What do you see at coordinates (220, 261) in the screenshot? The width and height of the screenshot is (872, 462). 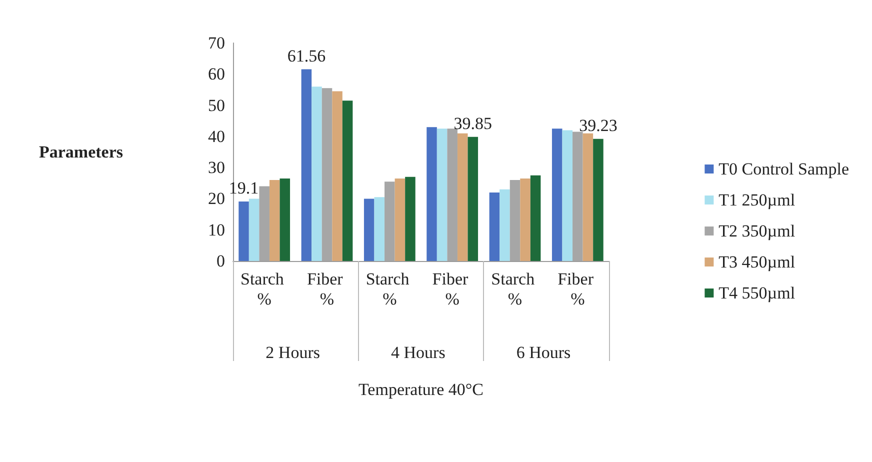 I see `y-tick-label: 0` at bounding box center [220, 261].